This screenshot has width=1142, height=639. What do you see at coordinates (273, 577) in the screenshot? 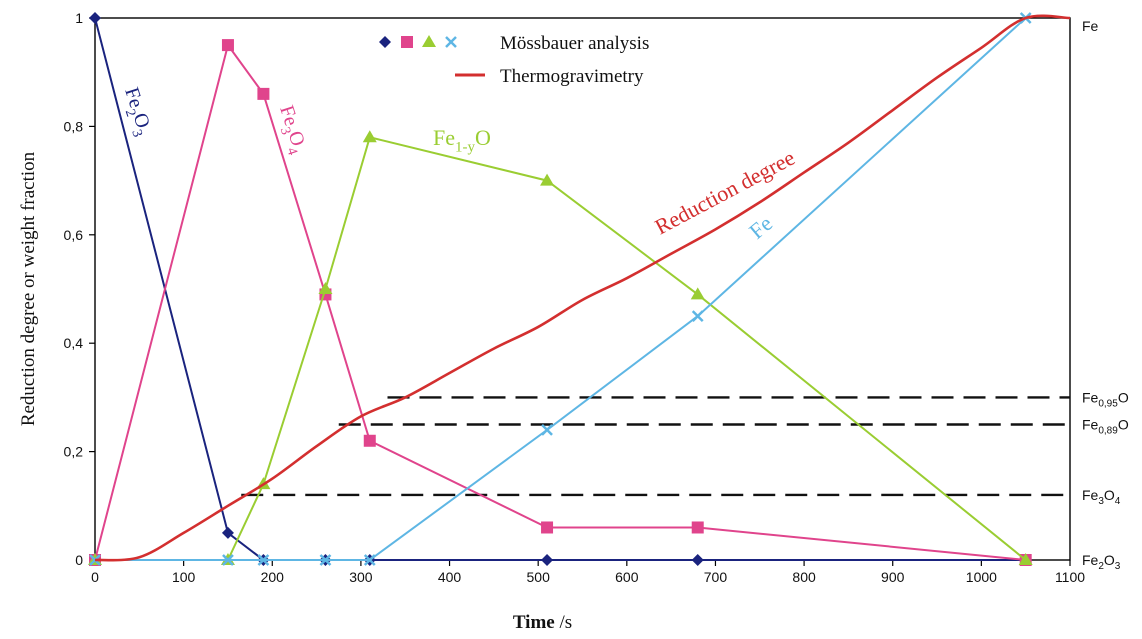
I see `x-tick-label: 200` at bounding box center [273, 577].